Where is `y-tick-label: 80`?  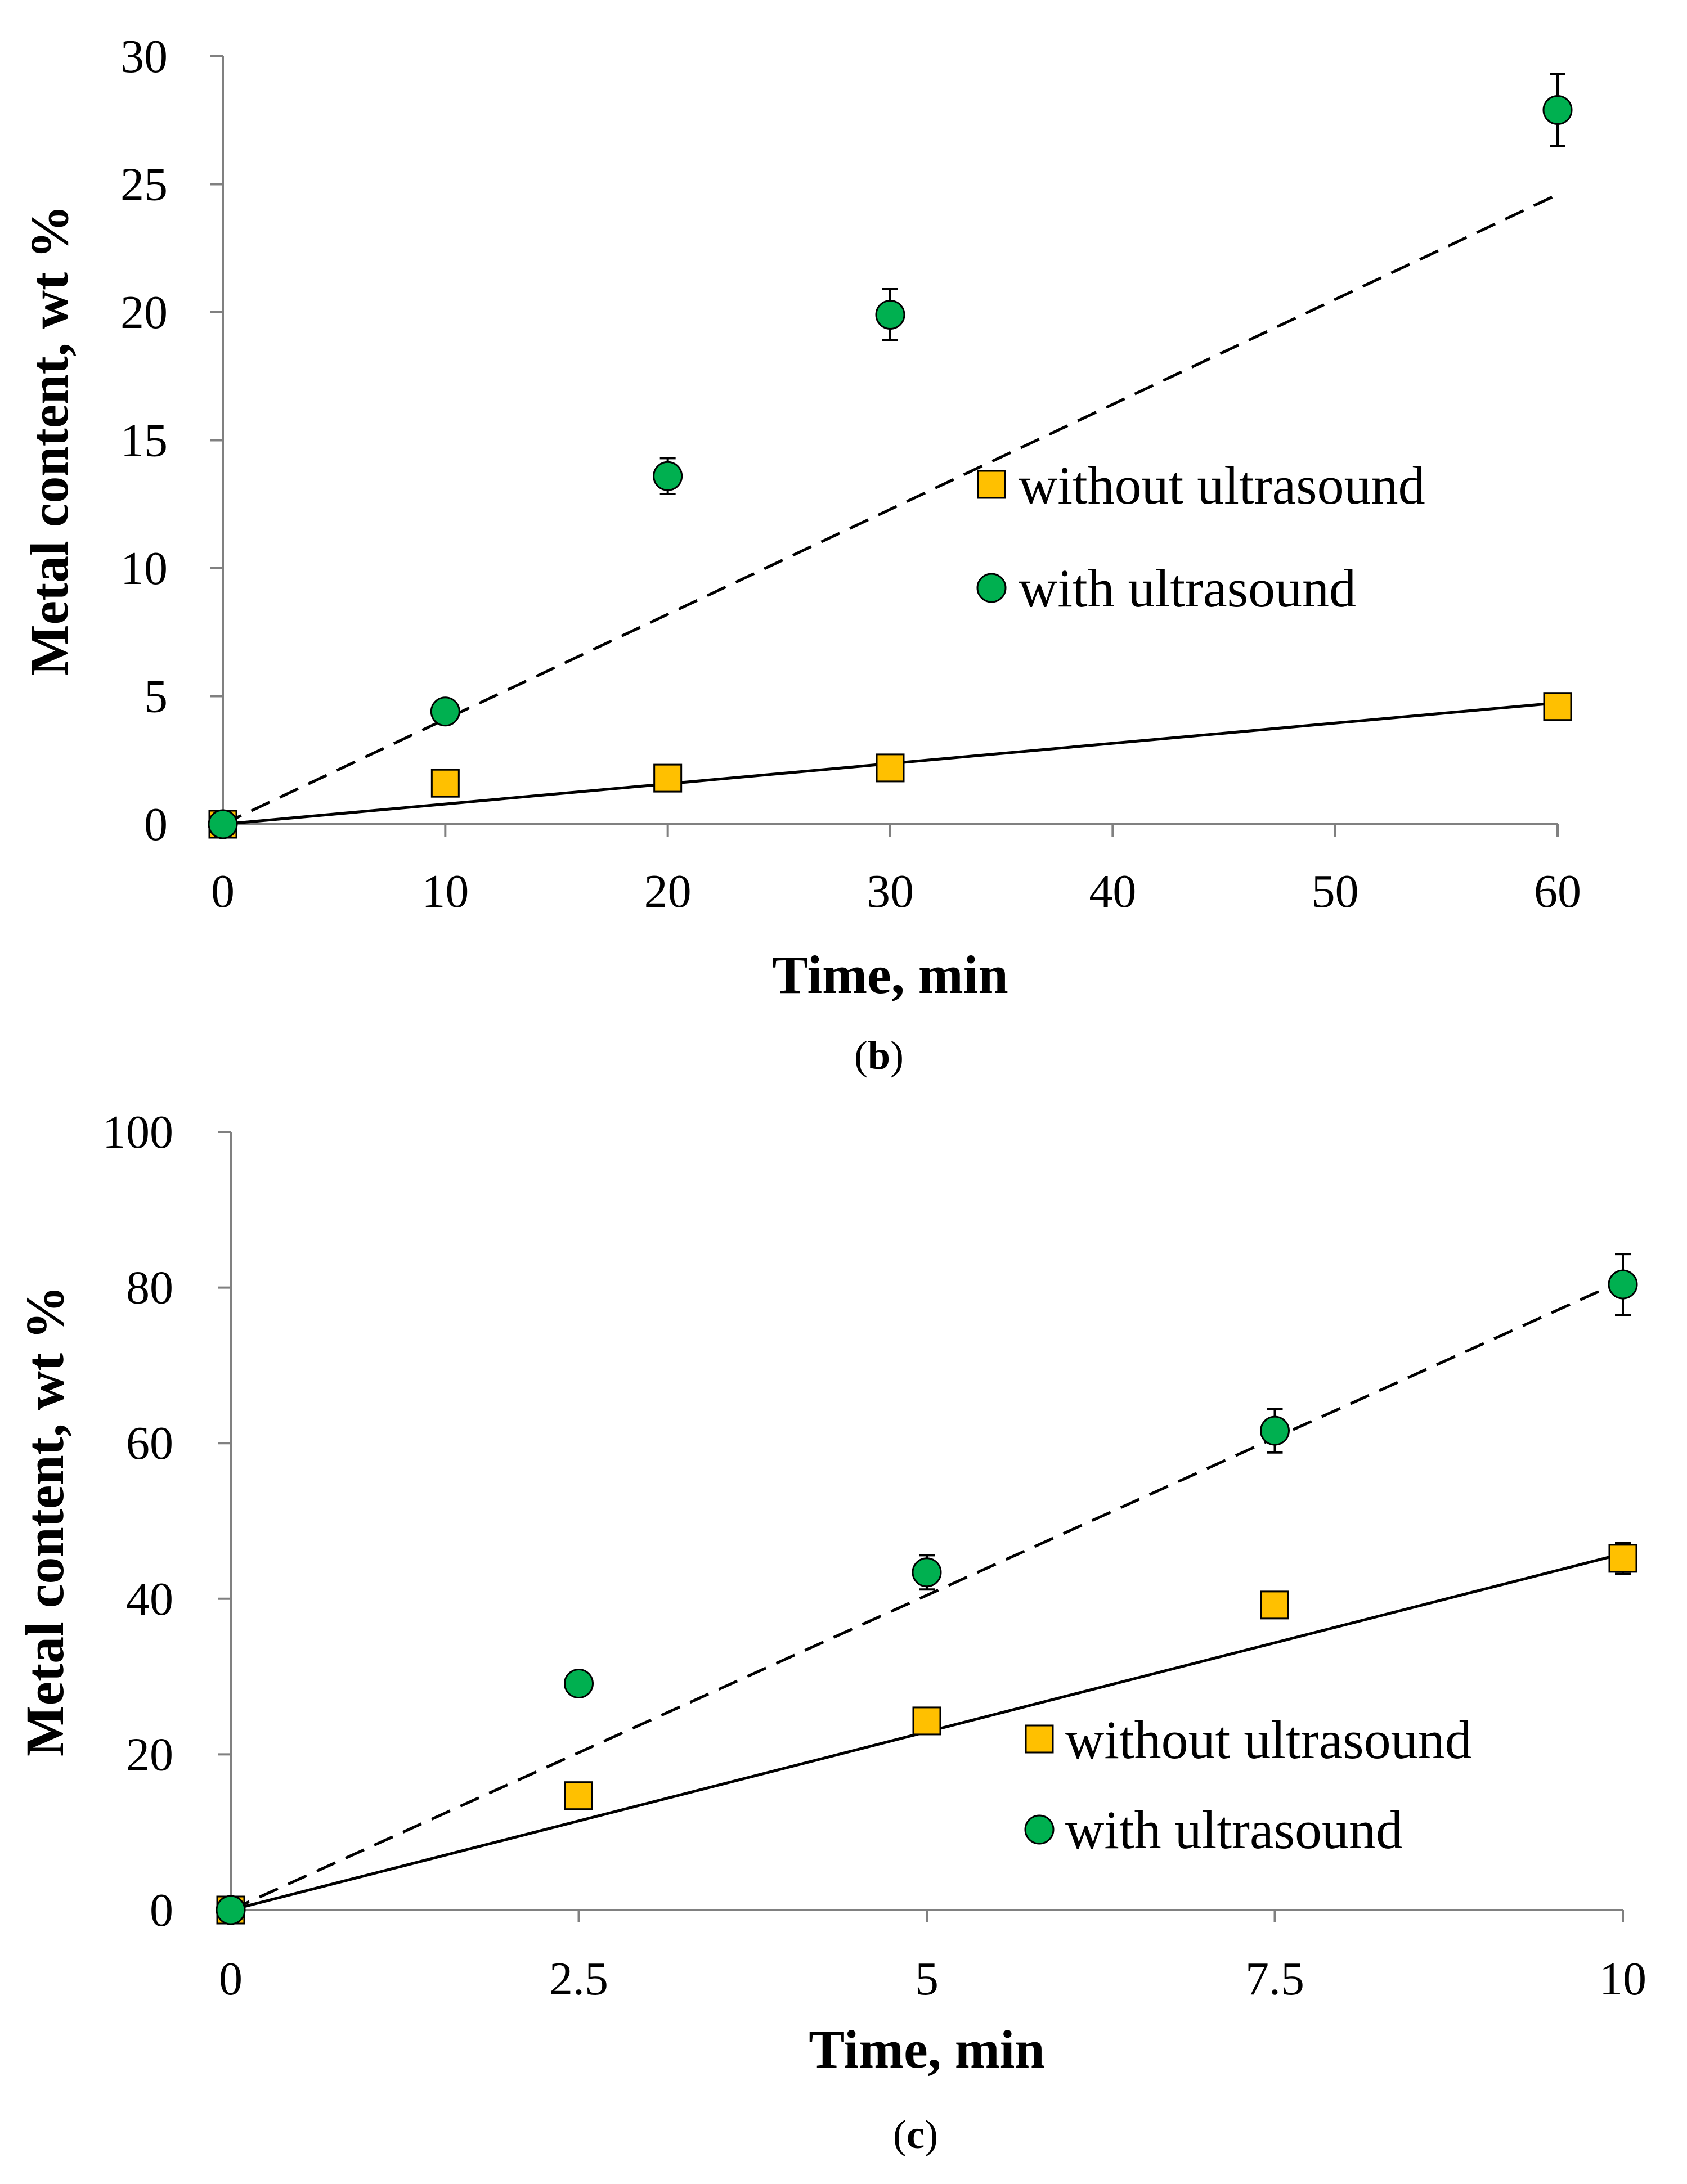 y-tick-label: 80 is located at coordinates (149, 1288).